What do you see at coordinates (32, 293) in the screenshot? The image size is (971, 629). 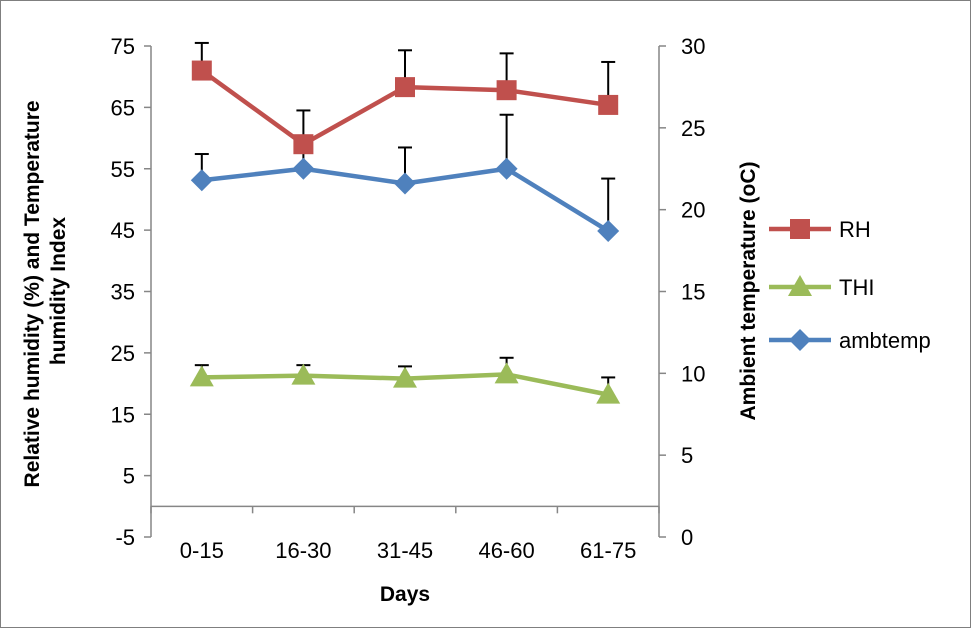 I see `left-y-axis-title-line-1: Relative humidity (%) and Temperature` at bounding box center [32, 293].